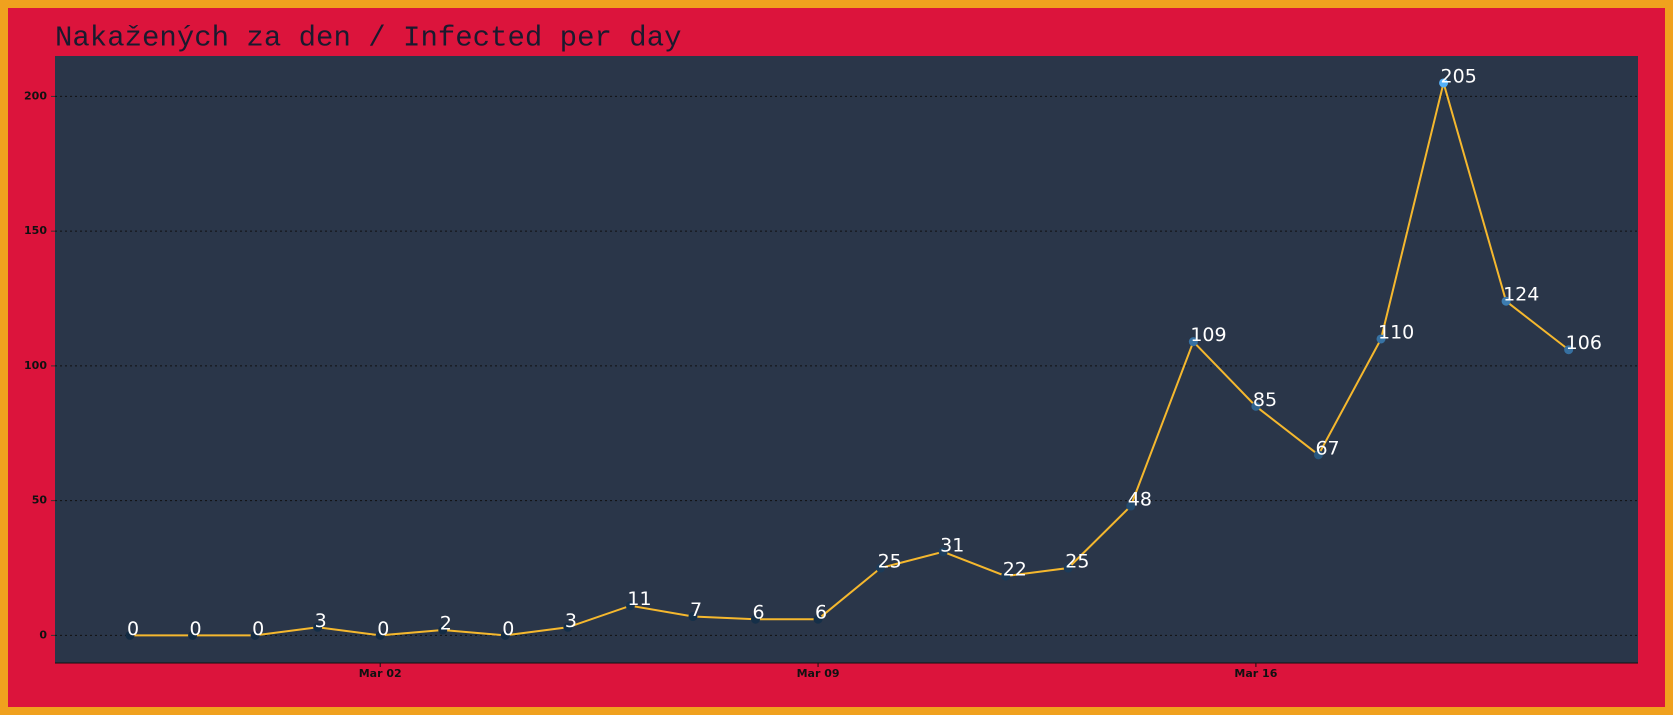 The width and height of the screenshot is (1673, 715). What do you see at coordinates (818, 673) in the screenshot?
I see `x-tick-label: Mar 09` at bounding box center [818, 673].